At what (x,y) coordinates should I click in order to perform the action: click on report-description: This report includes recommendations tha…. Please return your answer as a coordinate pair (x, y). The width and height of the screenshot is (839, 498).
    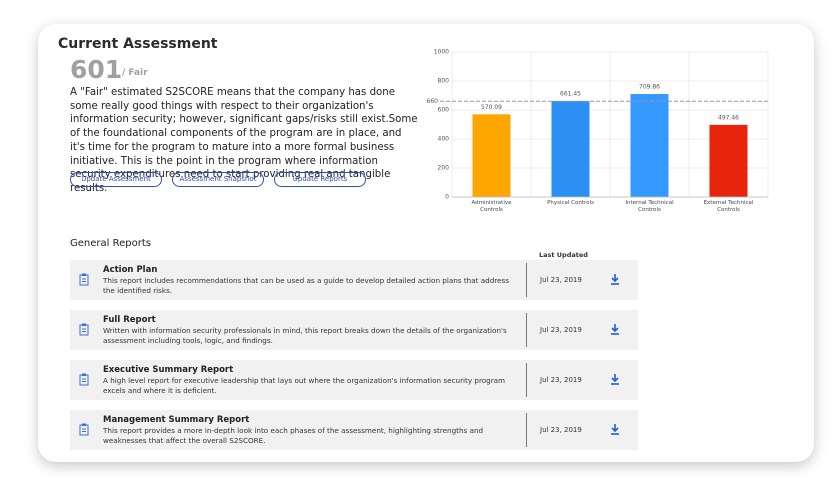
    Looking at the image, I should click on (306, 285).